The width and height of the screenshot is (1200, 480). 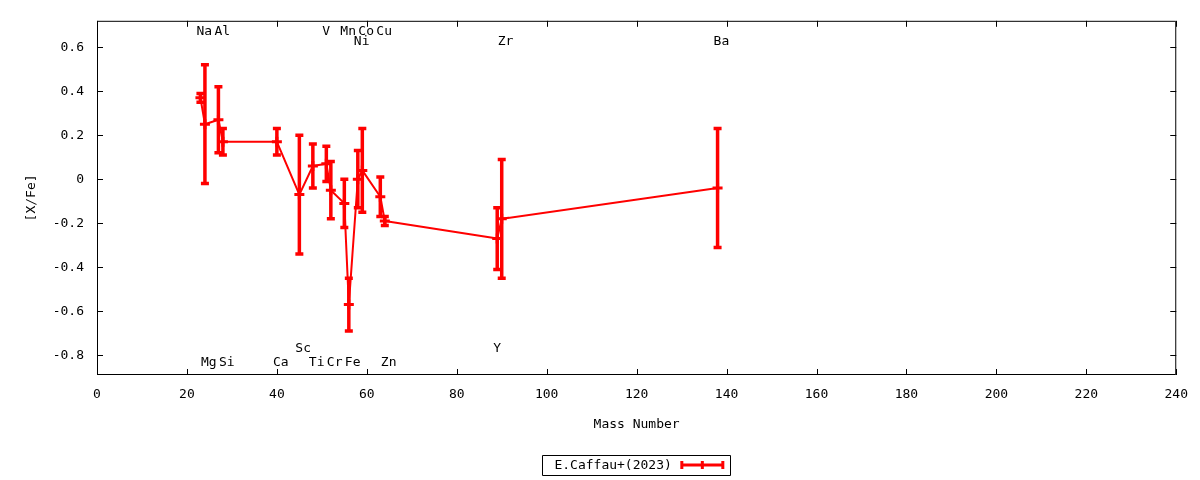 I want to click on annotation: Zr, so click(x=505, y=41).